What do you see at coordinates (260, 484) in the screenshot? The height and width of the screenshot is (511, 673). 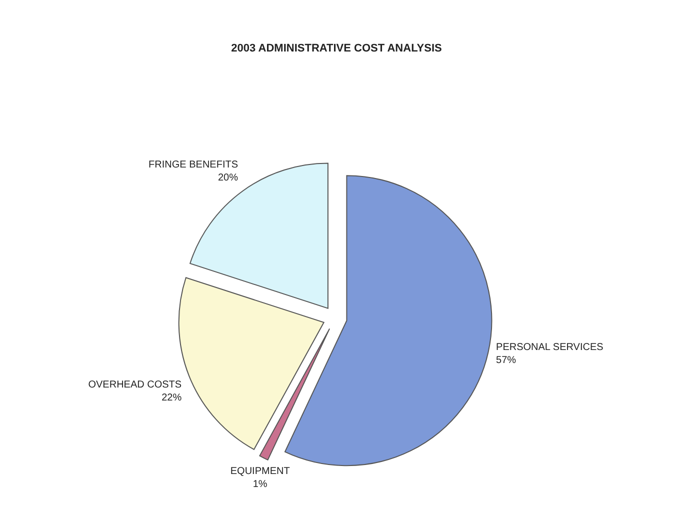 I see `data-label: 1%` at bounding box center [260, 484].